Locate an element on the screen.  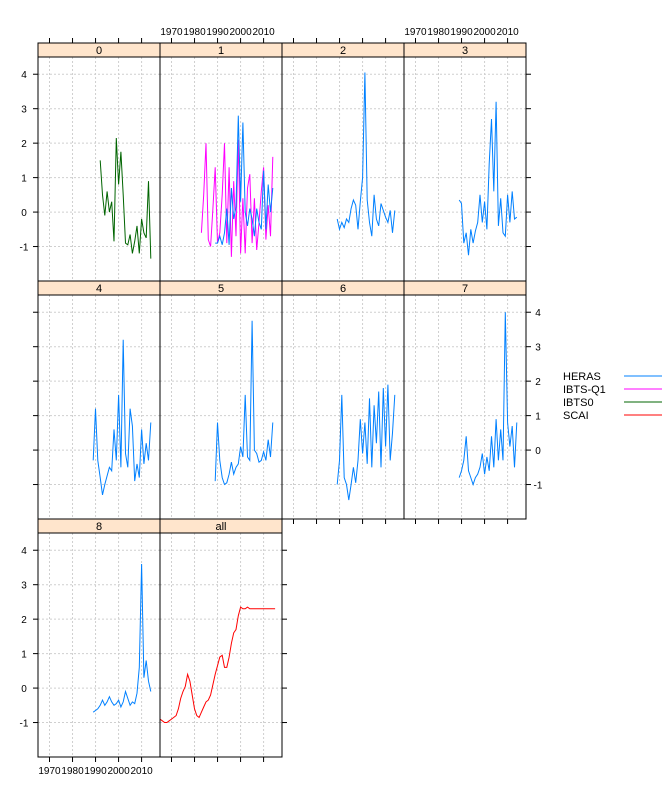
series-line-ibts-q1 is located at coordinates (237, 198).